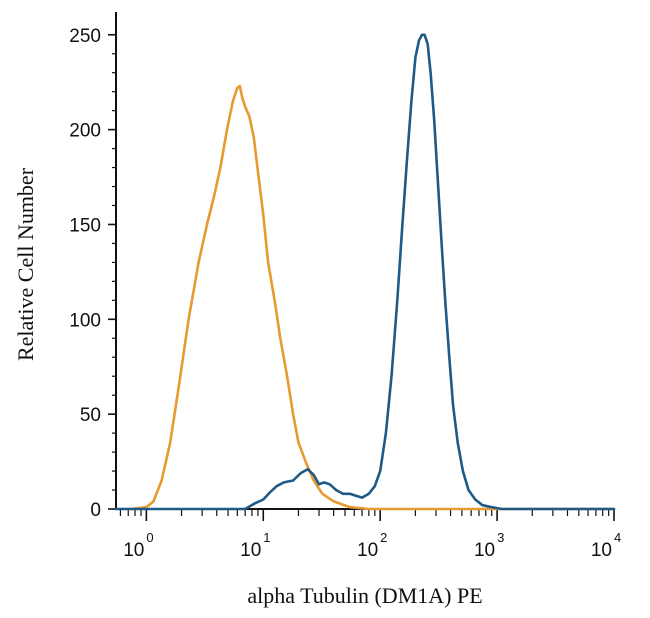  Describe the element at coordinates (25, 264) in the screenshot. I see `y-axis-title: Relative Cell Number` at that location.